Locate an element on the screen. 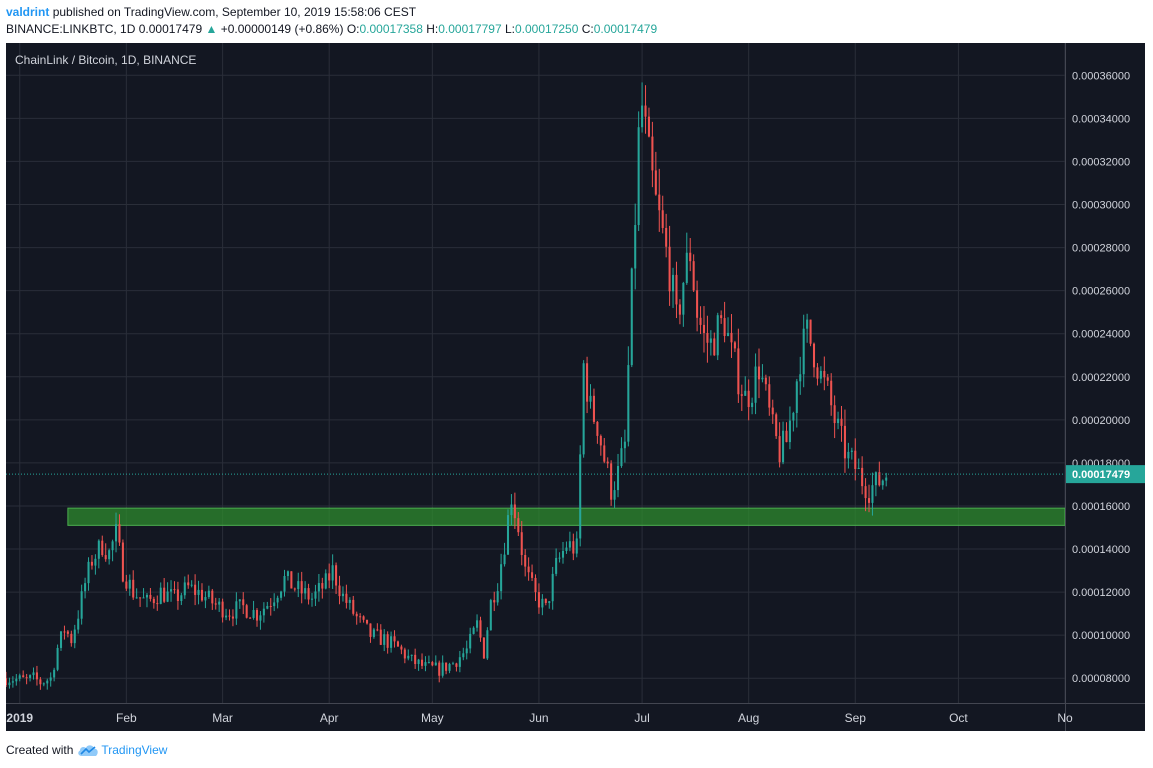 The width and height of the screenshot is (1153, 768). high-label: H: is located at coordinates (432, 29).